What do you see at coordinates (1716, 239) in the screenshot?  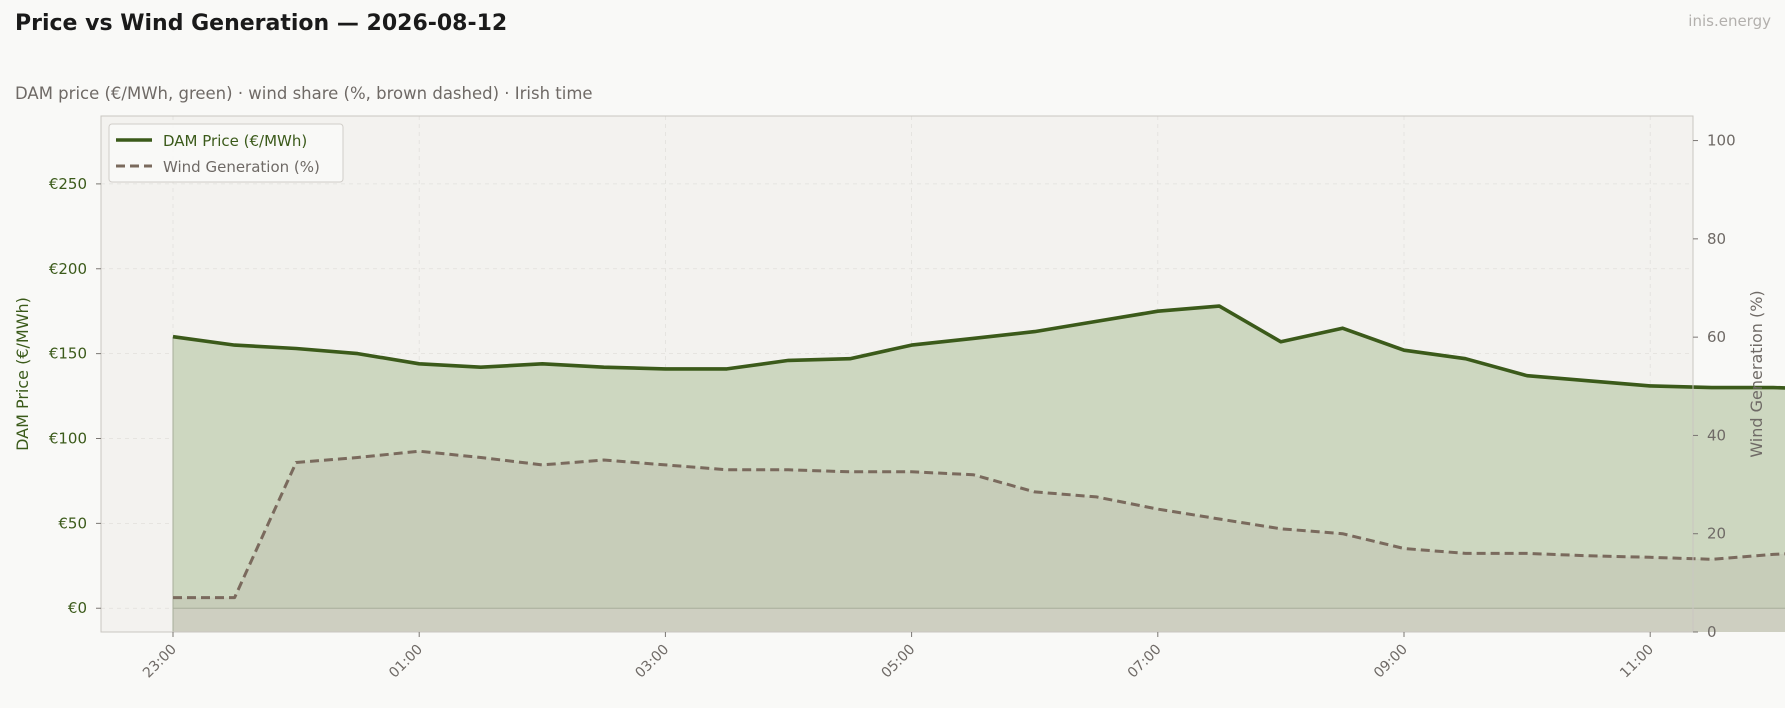 I see `right-tick-label: 80` at bounding box center [1716, 239].